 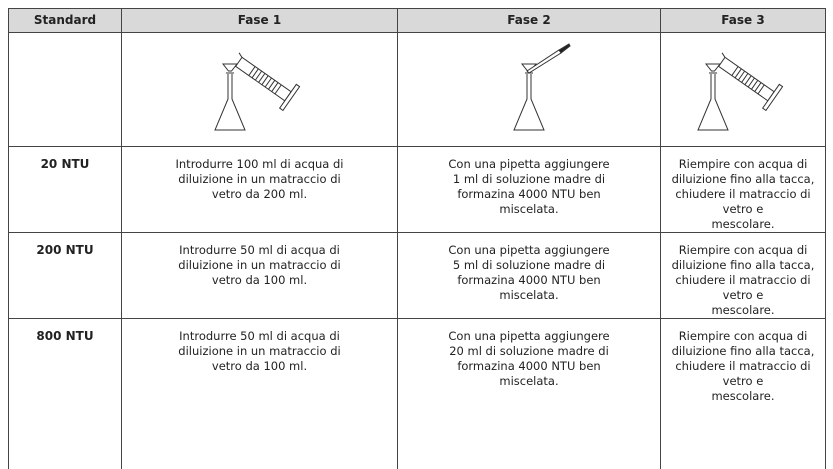 What do you see at coordinates (65, 190) in the screenshot?
I see `standard-cell: 20 NTU` at bounding box center [65, 190].